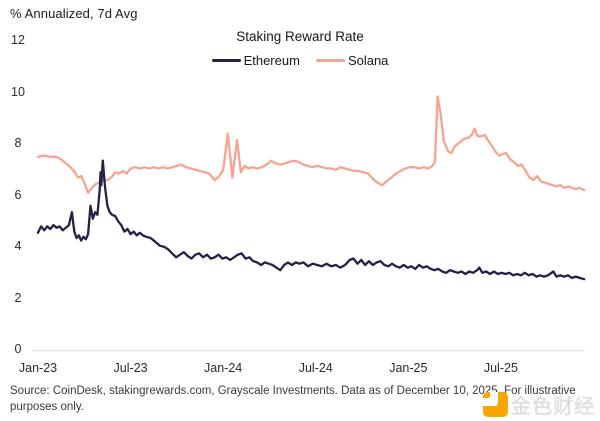 The height and width of the screenshot is (421, 600). I want to click on y-tick-label: 0, so click(18, 349).